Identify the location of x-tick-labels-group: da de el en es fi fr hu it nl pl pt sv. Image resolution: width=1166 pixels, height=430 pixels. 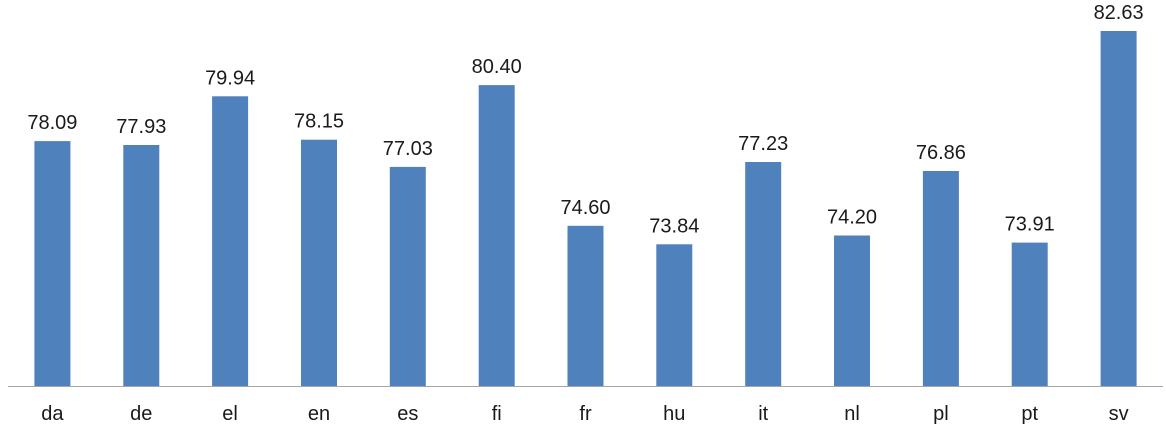
(584, 414).